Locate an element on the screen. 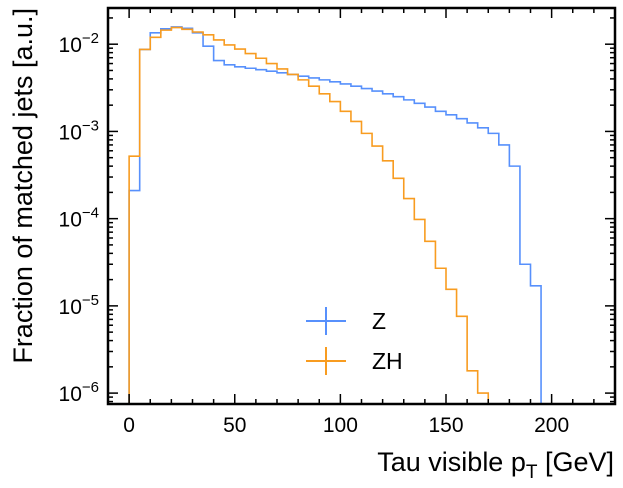 This screenshot has height=488, width=623. x-tick-label: 150 is located at coordinates (445, 425).